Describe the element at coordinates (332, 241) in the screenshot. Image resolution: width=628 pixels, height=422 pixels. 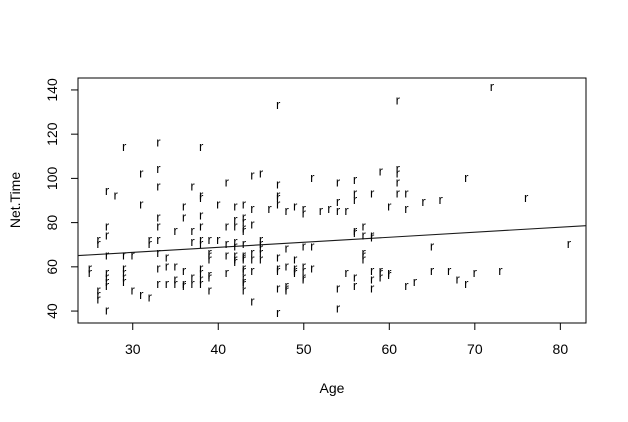
I see `regression-line` at that location.